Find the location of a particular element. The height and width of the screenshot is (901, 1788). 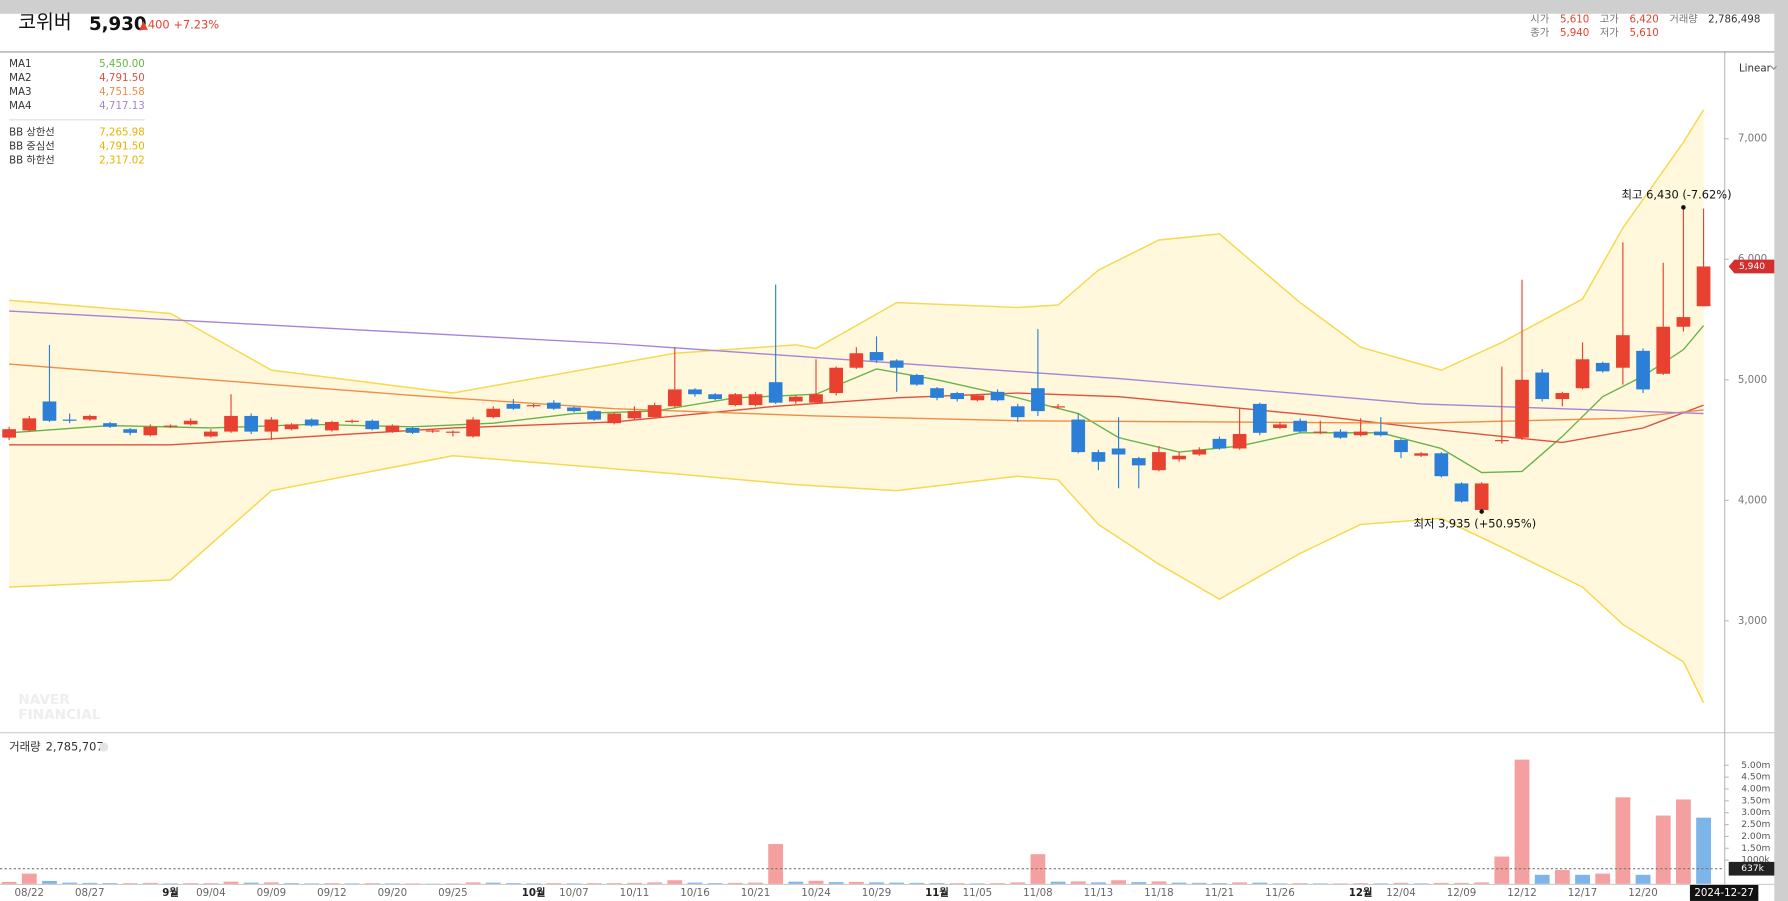

scale-mode: Linear is located at coordinates (1755, 68).